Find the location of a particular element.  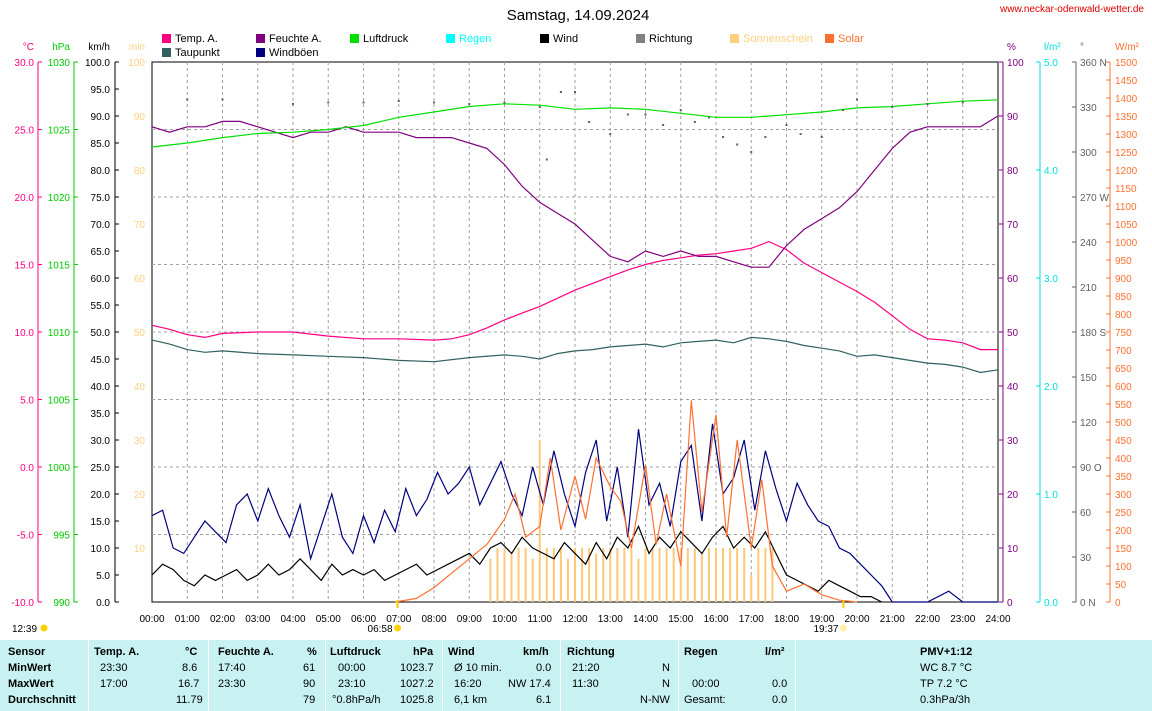

axis-tick-solar: 1300 is located at coordinates (1126, 135).